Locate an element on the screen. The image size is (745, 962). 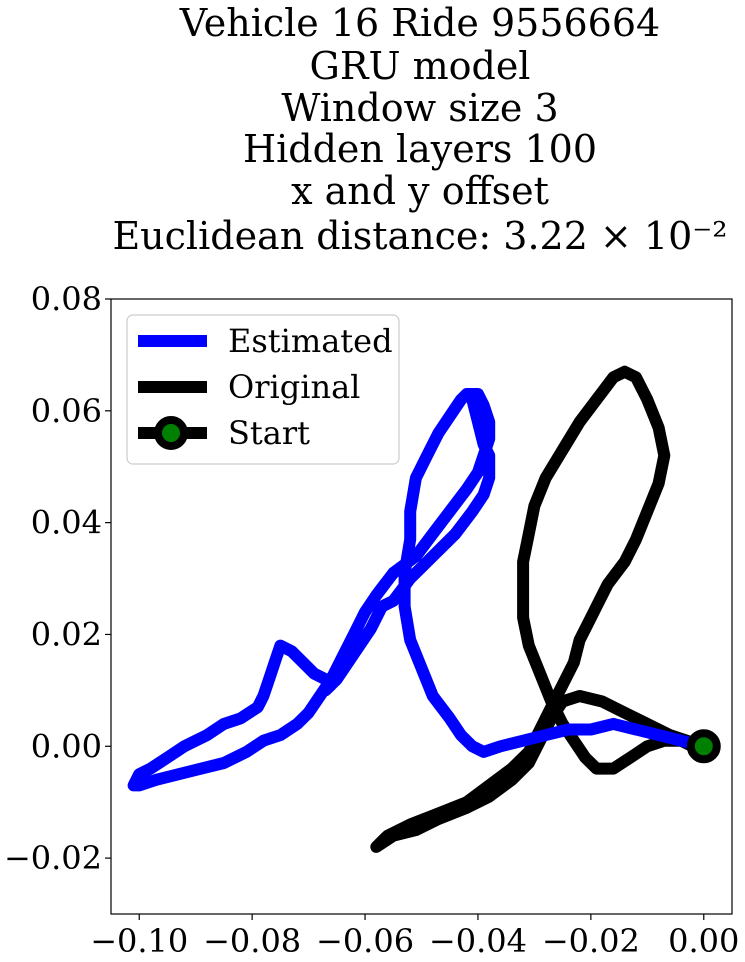
y-tick-label: −0.02 is located at coordinates (53, 858).